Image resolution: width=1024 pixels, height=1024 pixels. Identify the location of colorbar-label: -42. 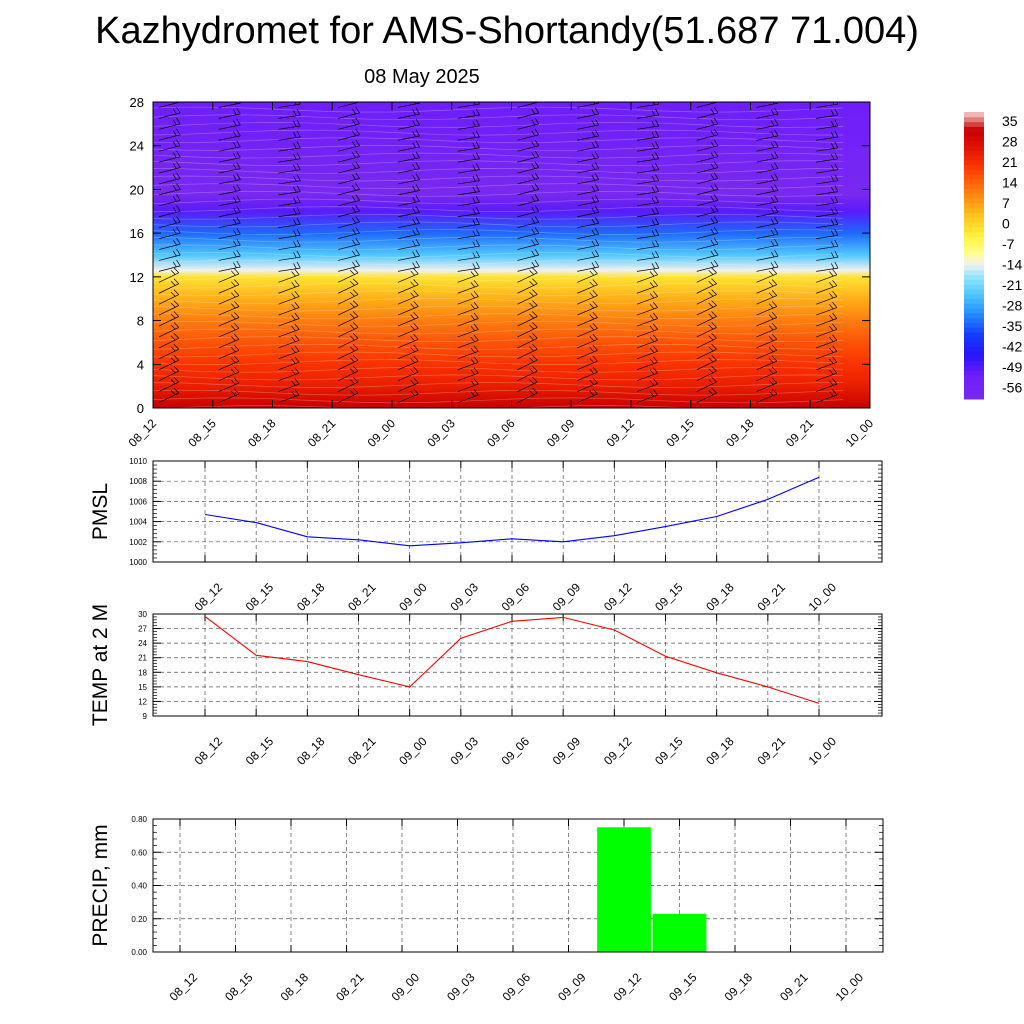
(1012, 346).